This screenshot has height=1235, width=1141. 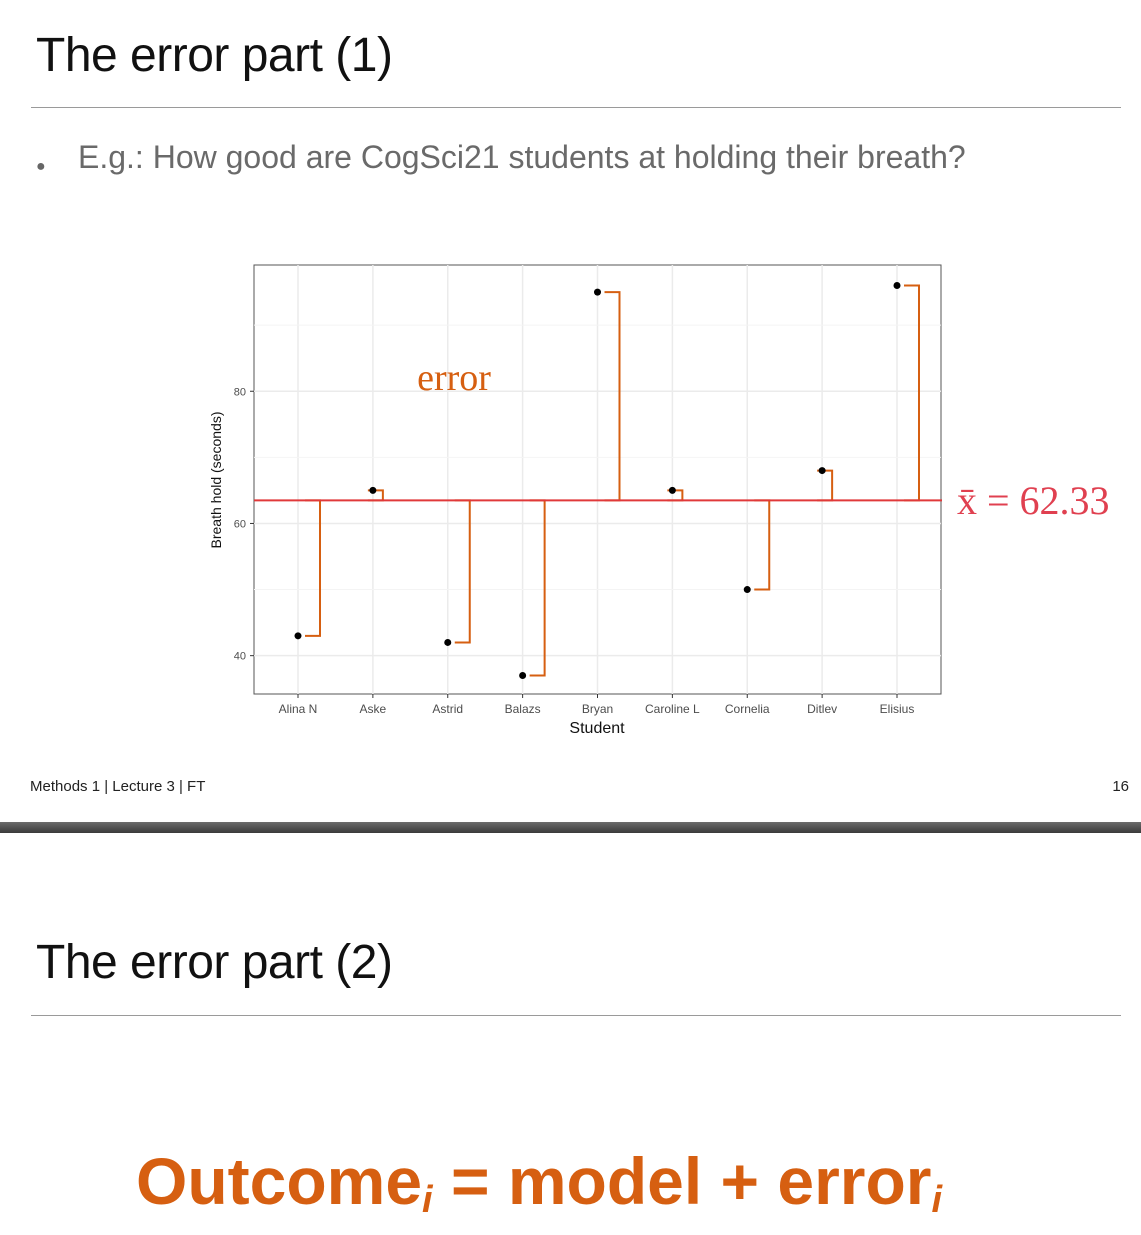 I want to click on y-axis-label: Breath hold (seconds), so click(x=216, y=480).